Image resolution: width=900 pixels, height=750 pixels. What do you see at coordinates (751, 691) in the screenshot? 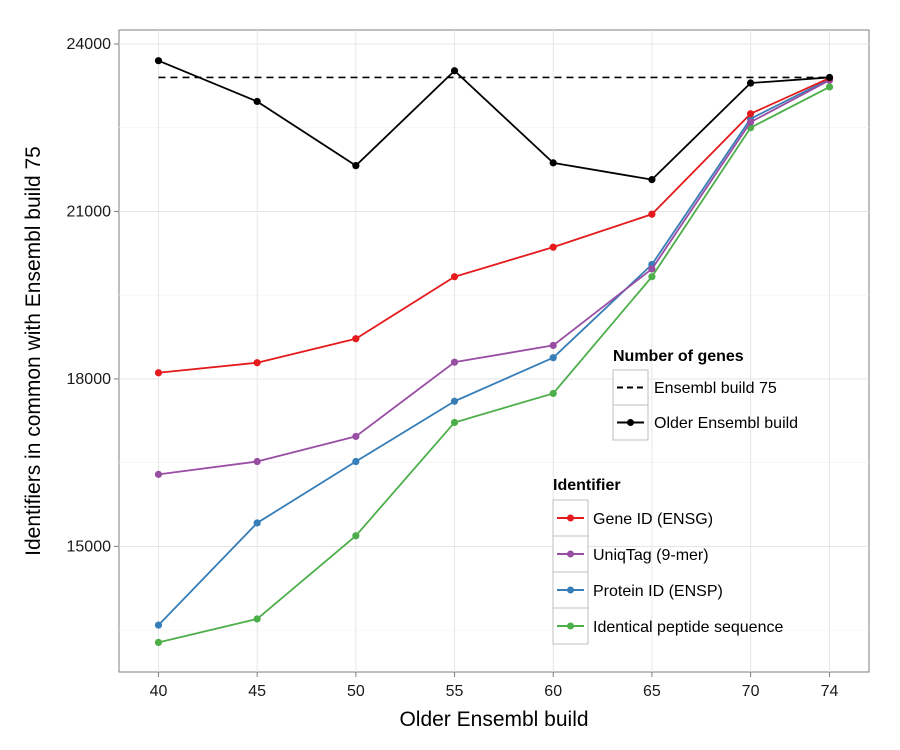
I see `x-tick-label: 70` at bounding box center [751, 691].